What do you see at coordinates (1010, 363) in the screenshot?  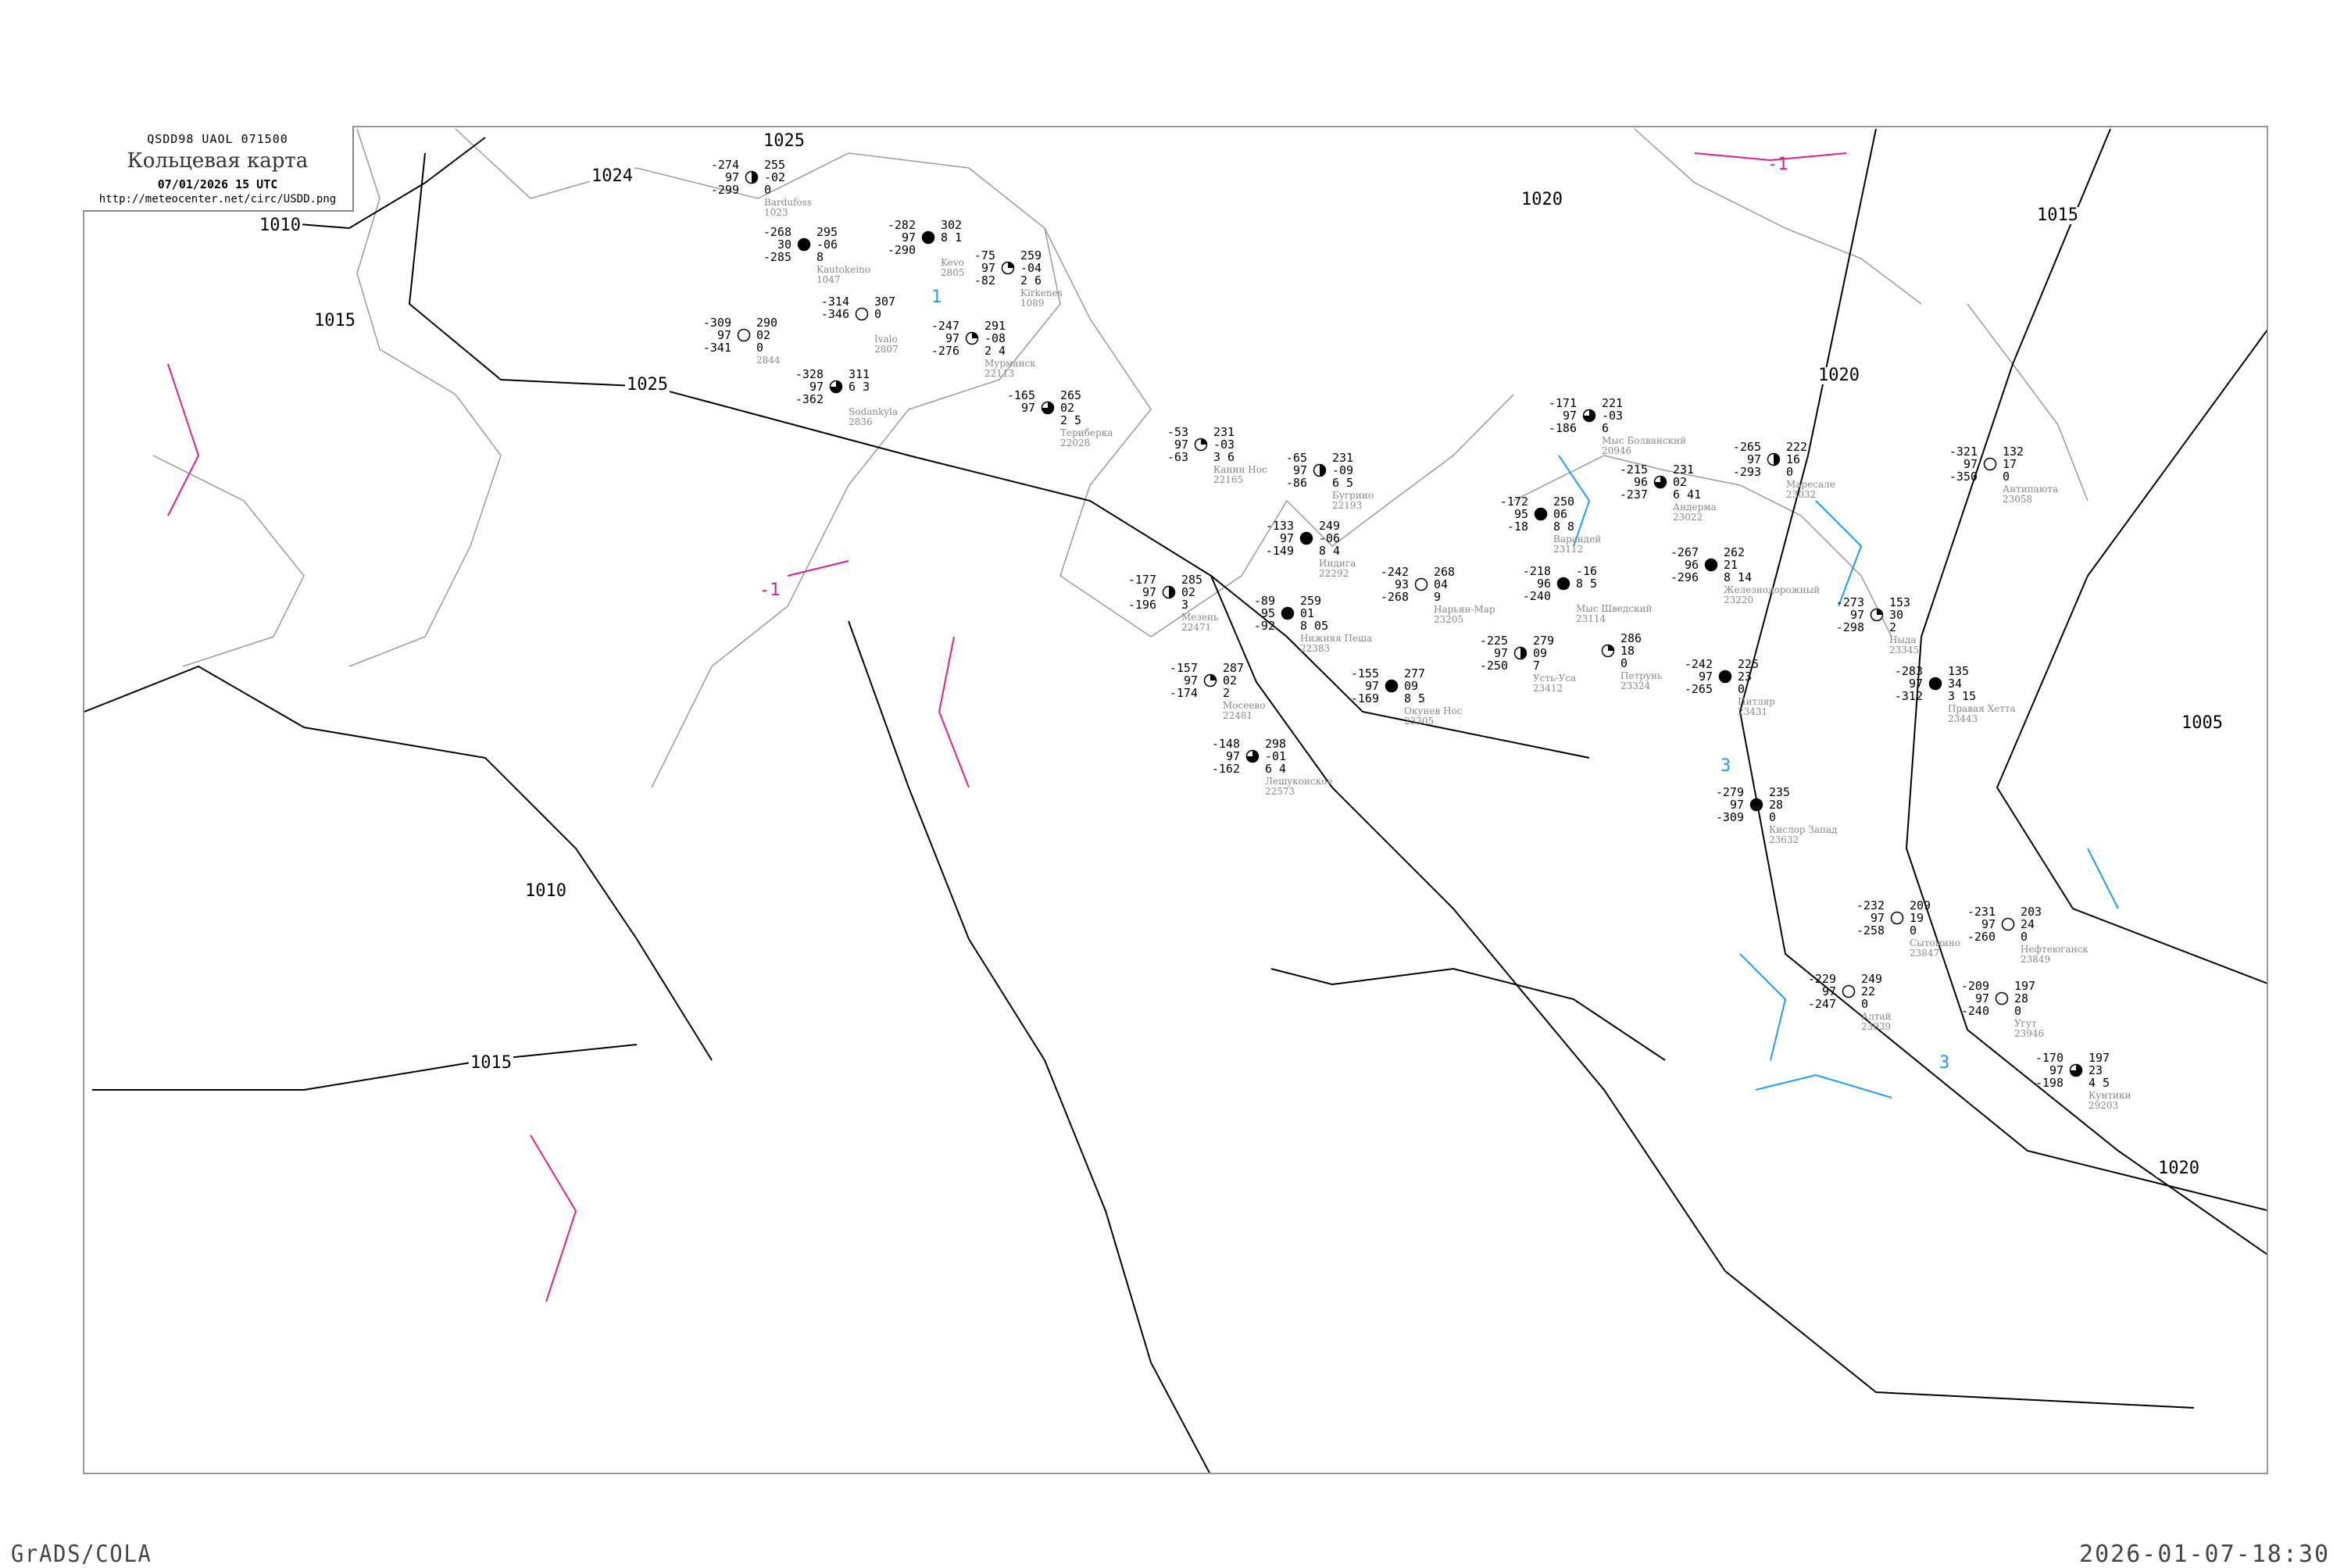 I see `station-name: Мурманск` at bounding box center [1010, 363].